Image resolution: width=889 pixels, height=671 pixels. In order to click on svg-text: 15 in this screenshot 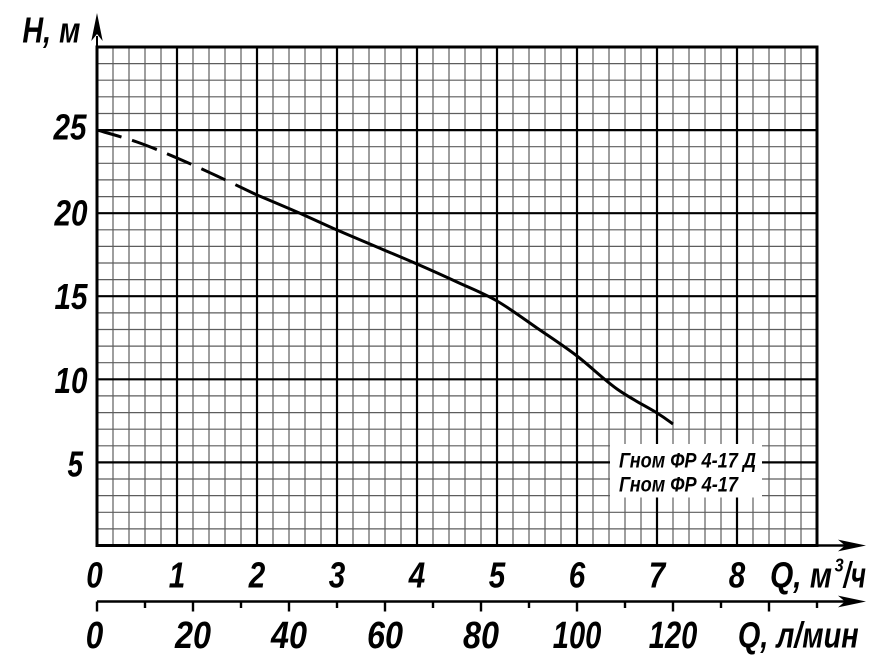, I will do `click(72, 296)`.